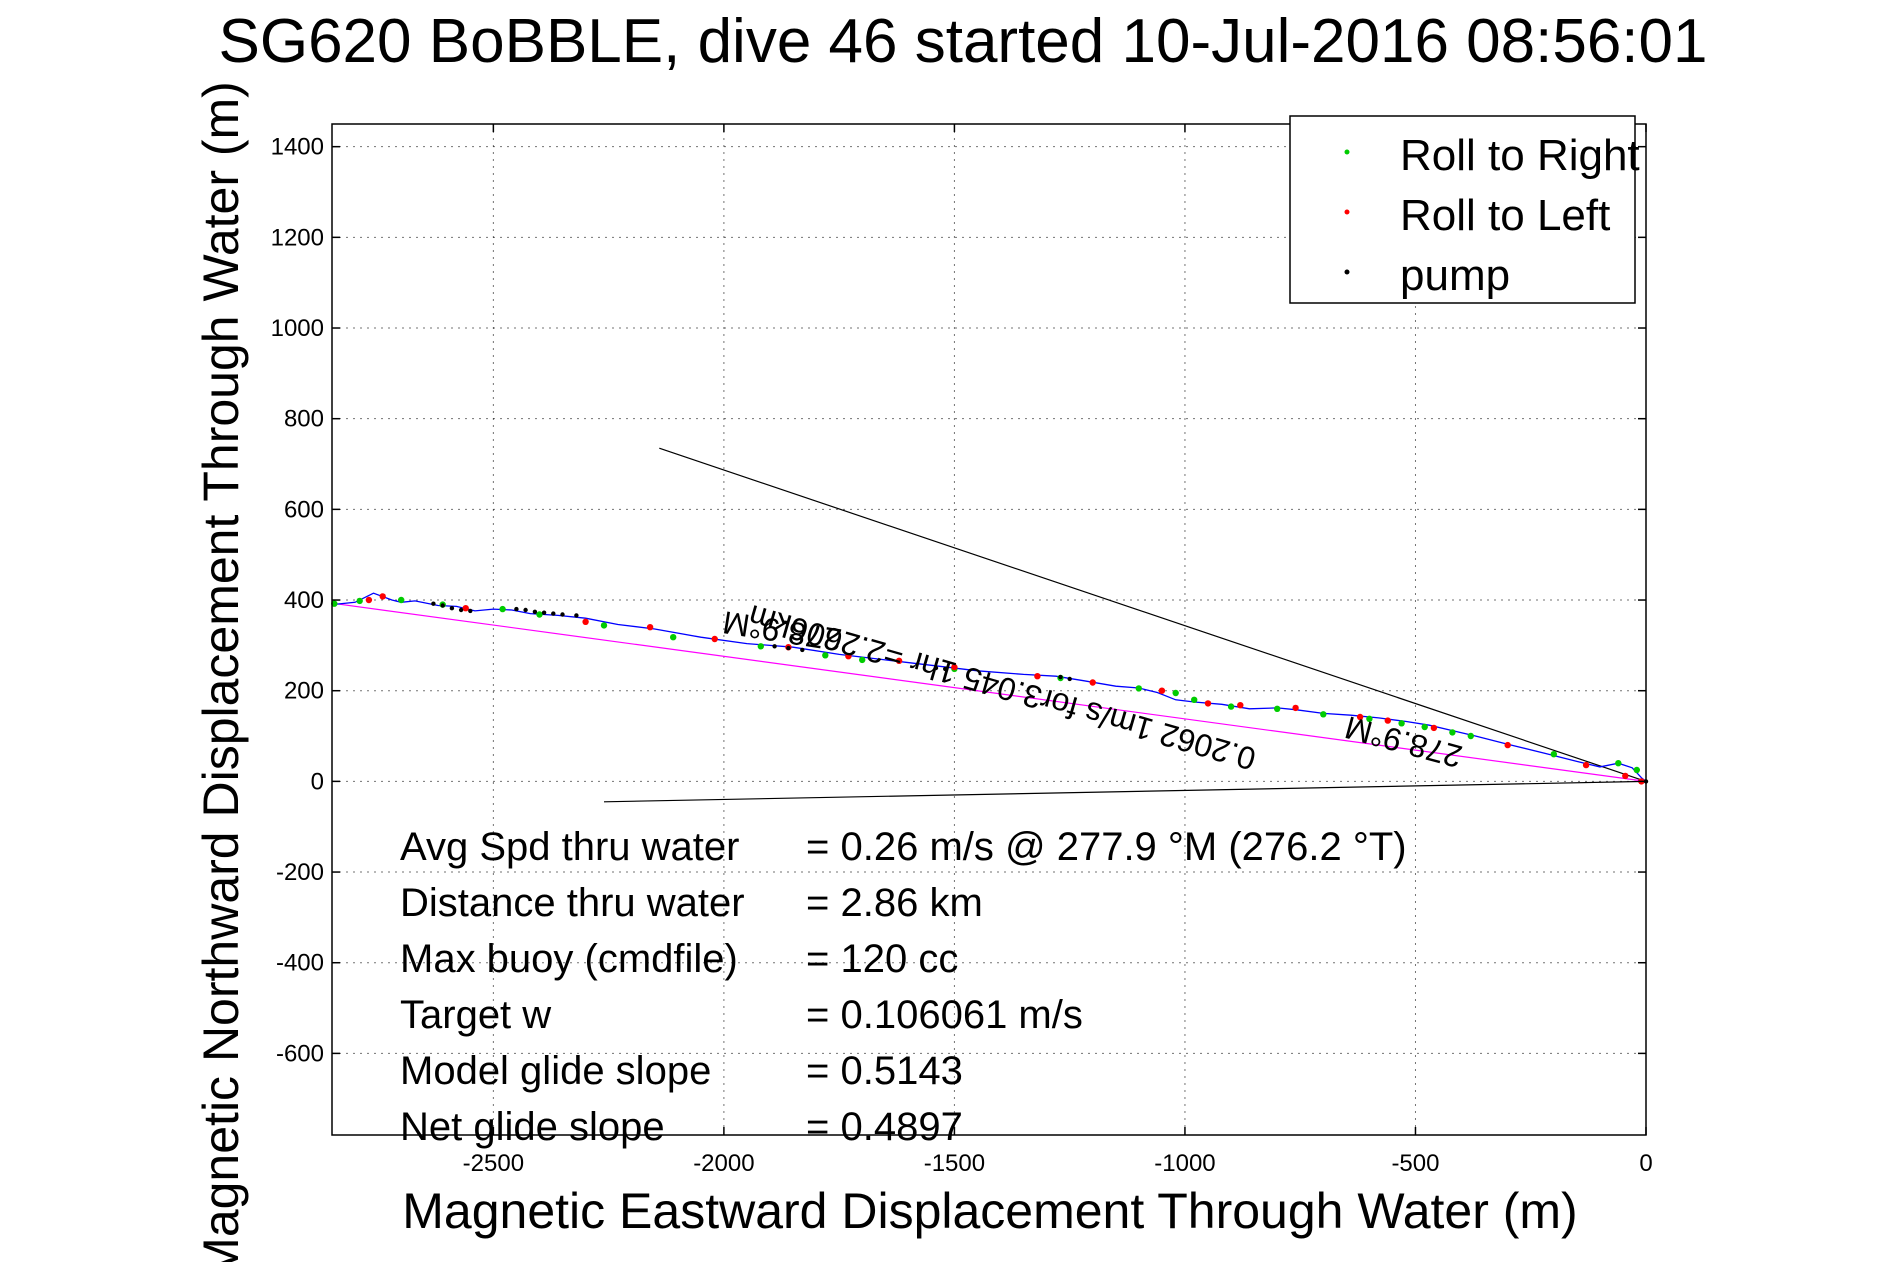 This screenshot has width=1891, height=1262. What do you see at coordinates (569, 847) in the screenshot?
I see `stat-label: Avg Spd thru water` at bounding box center [569, 847].